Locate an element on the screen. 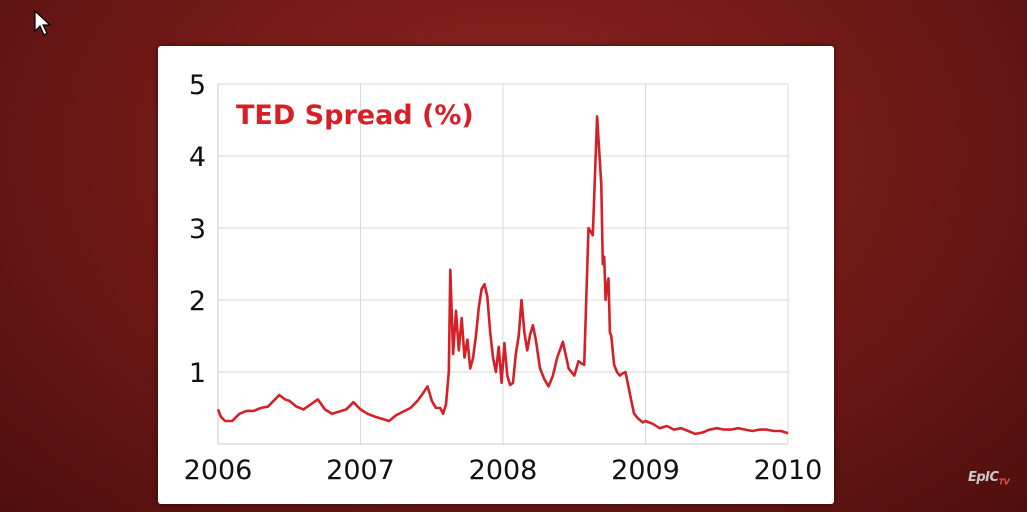 Image resolution: width=1027 pixels, height=512 pixels. x-tick-label-2008: 2008 is located at coordinates (503, 470).